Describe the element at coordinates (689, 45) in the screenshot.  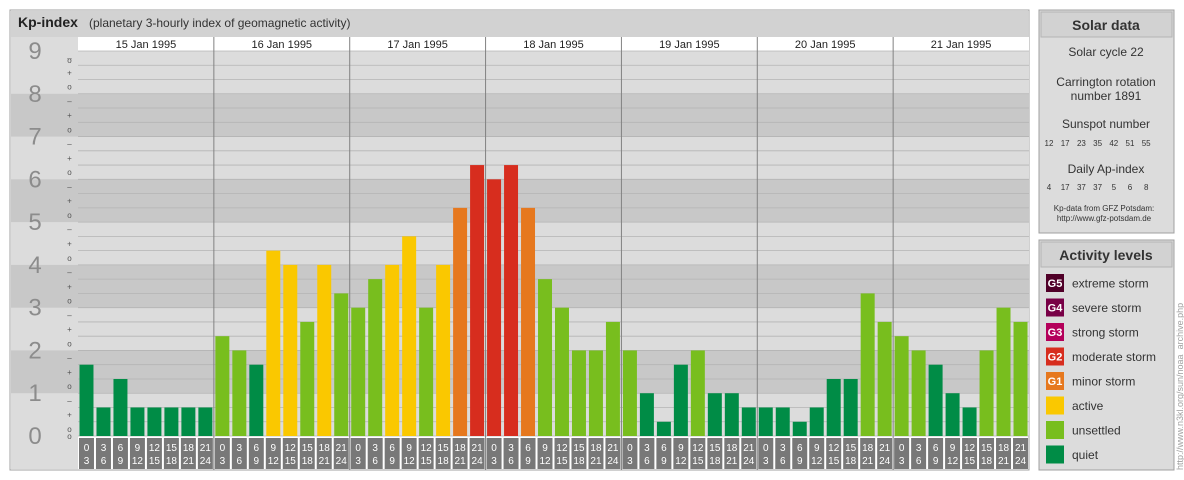
I see `day-label: 19 Jan 1995` at that location.